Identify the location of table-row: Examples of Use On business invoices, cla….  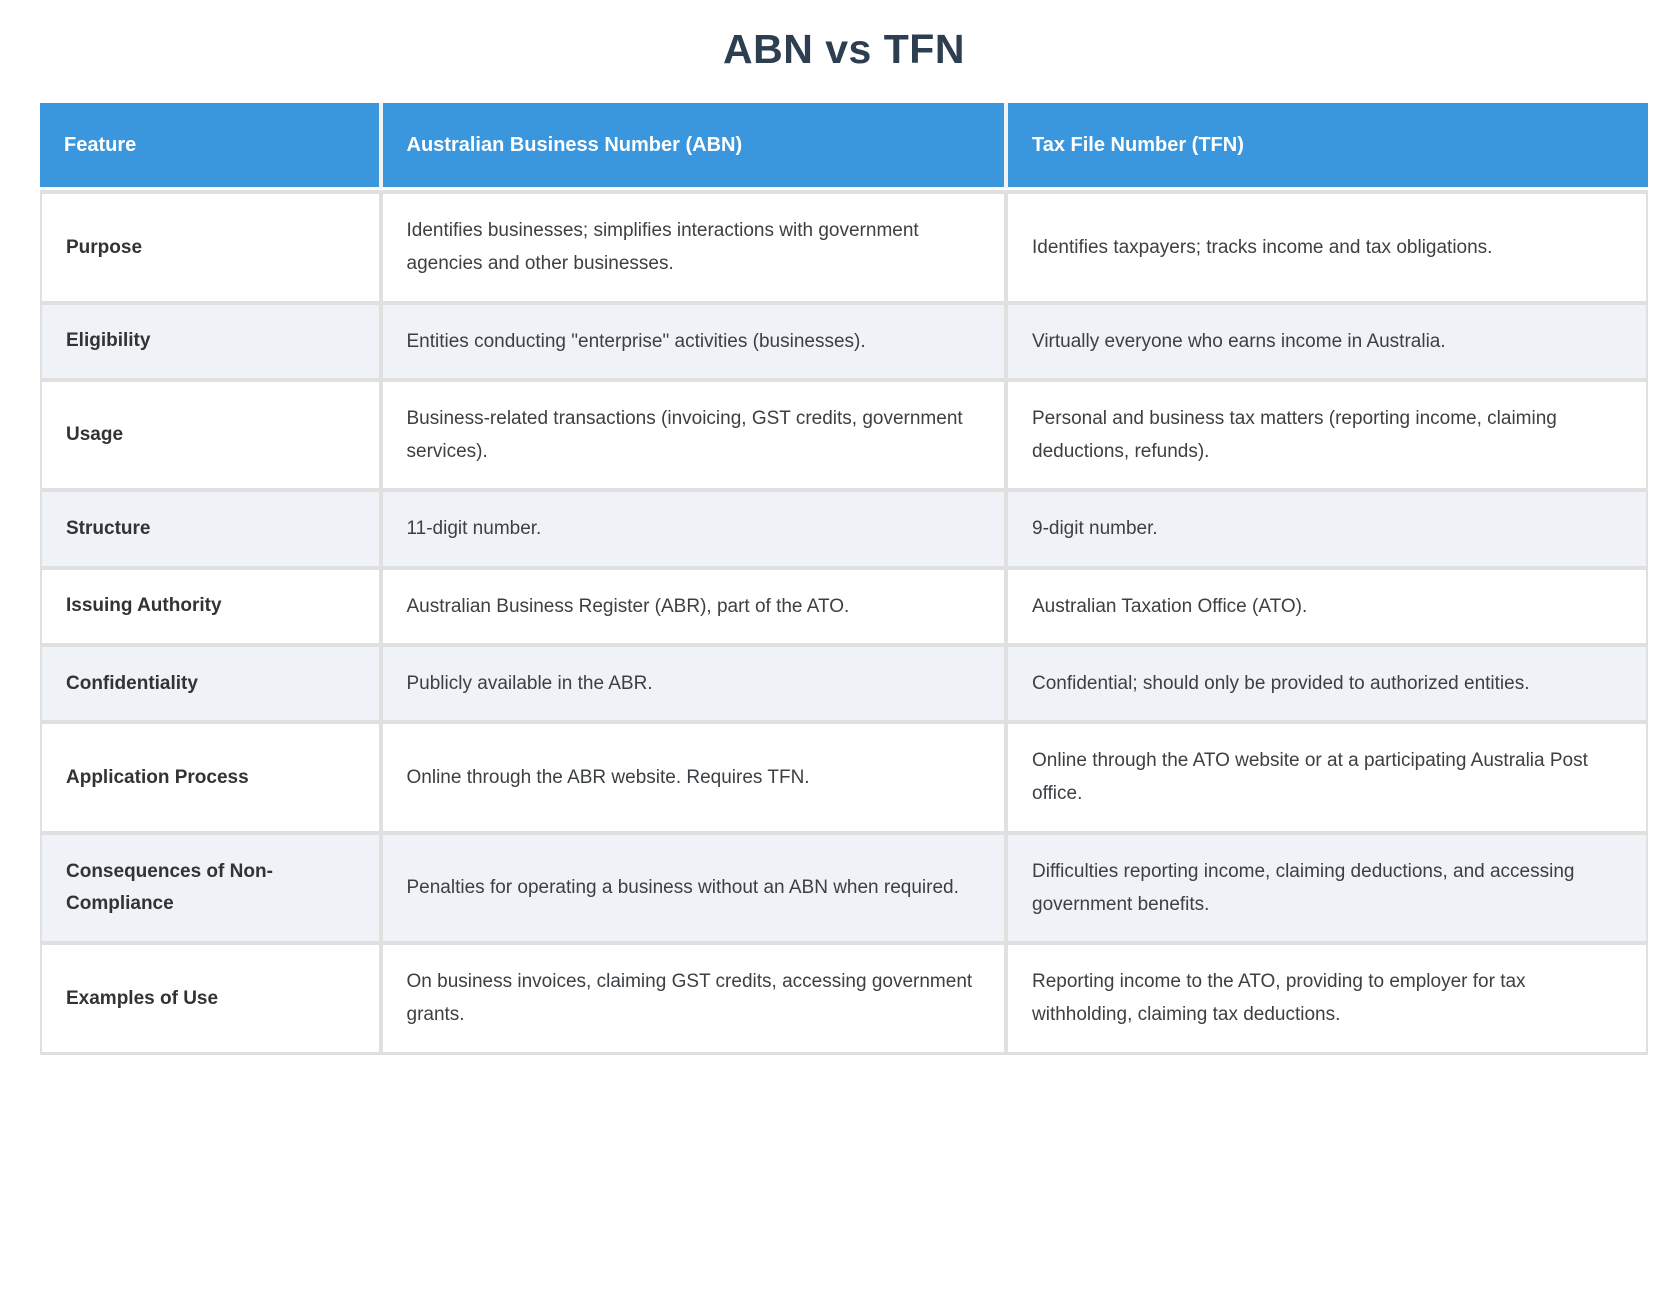
(844, 998).